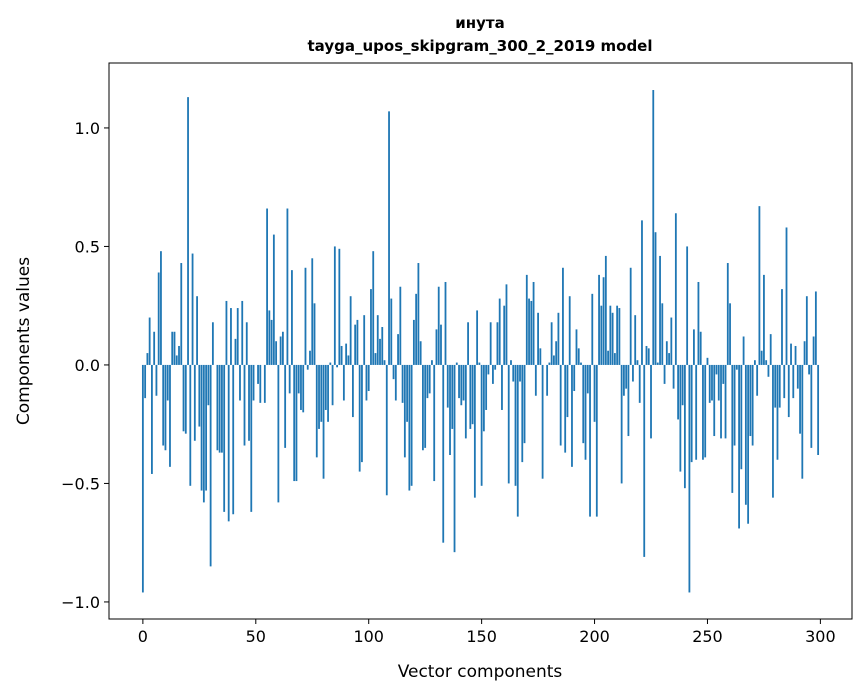 This screenshot has height=696, width=867. I want to click on y-tick-label: 0.0, so click(87, 365).